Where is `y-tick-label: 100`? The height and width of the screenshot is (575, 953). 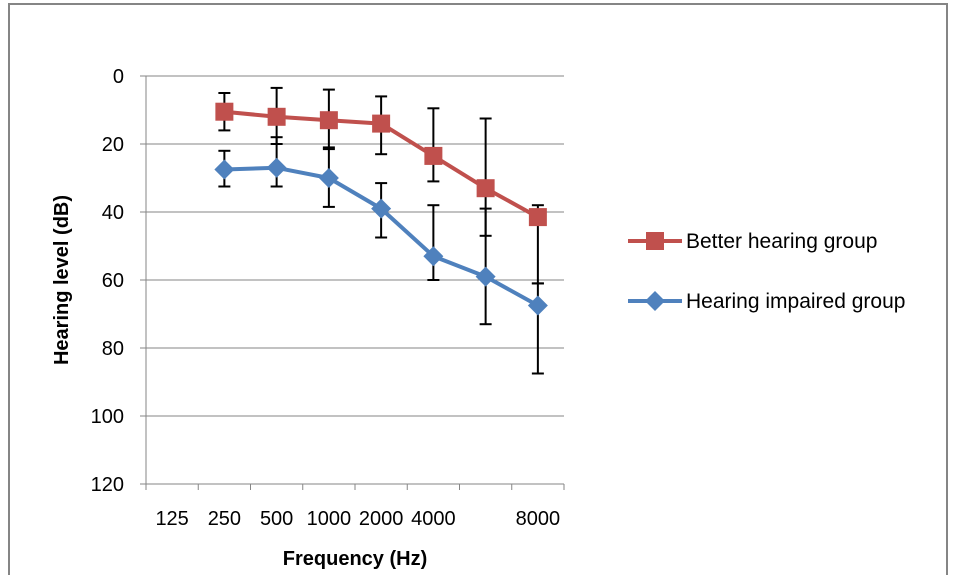
y-tick-label: 100 is located at coordinates (107, 417).